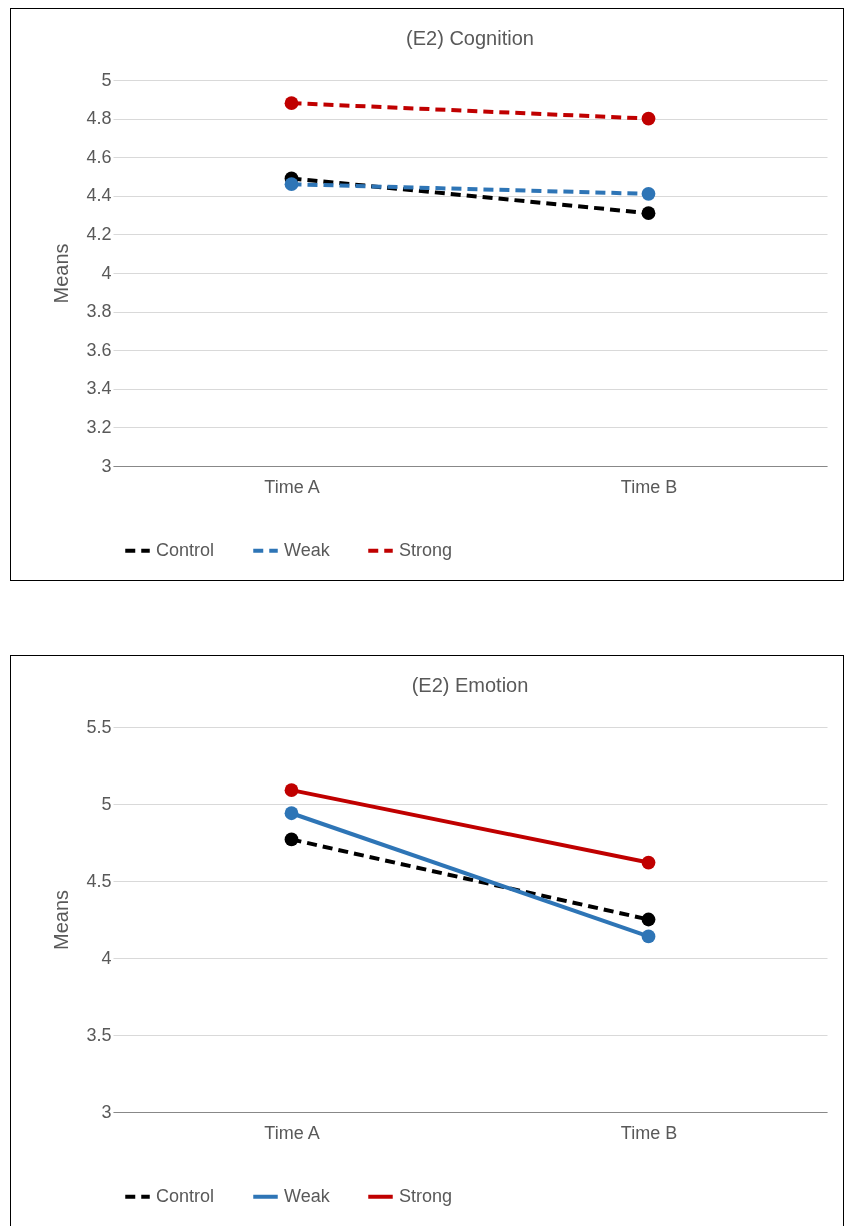 This screenshot has width=844, height=1226. I want to click on chart-title: (E2) Emotion, so click(470, 685).